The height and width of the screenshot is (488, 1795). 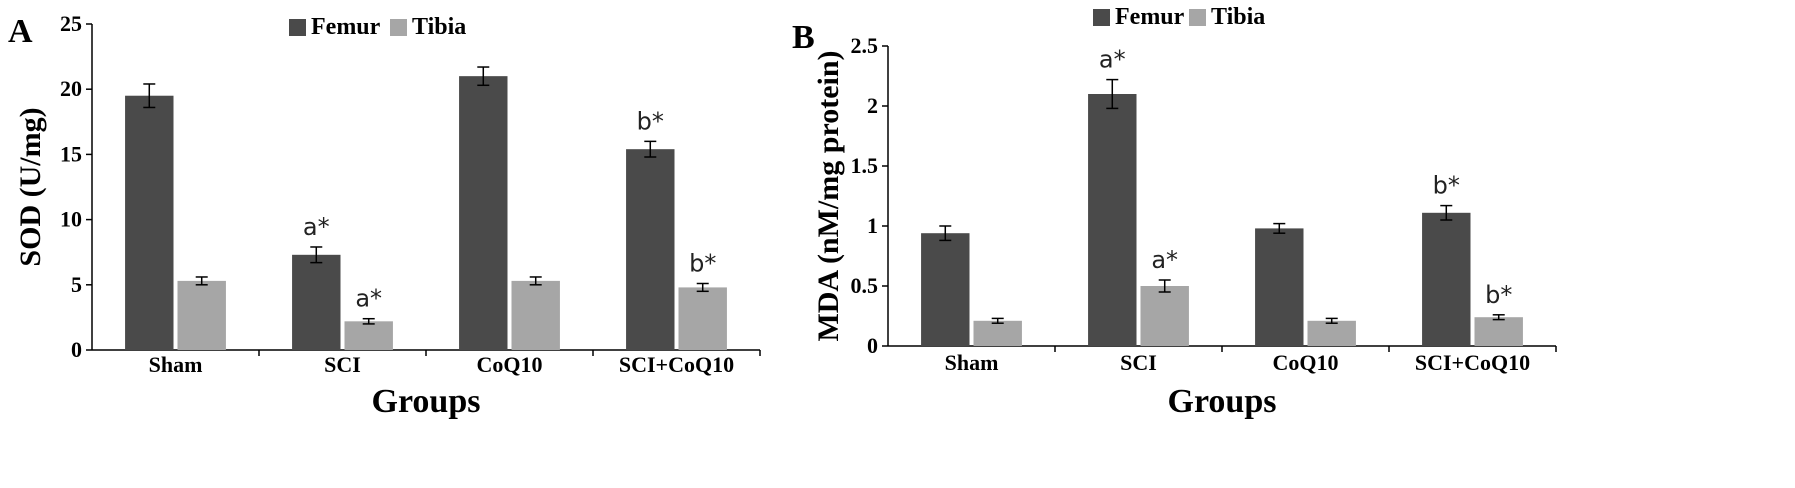 What do you see at coordinates (20, 31) in the screenshot?
I see `panel-label: A` at bounding box center [20, 31].